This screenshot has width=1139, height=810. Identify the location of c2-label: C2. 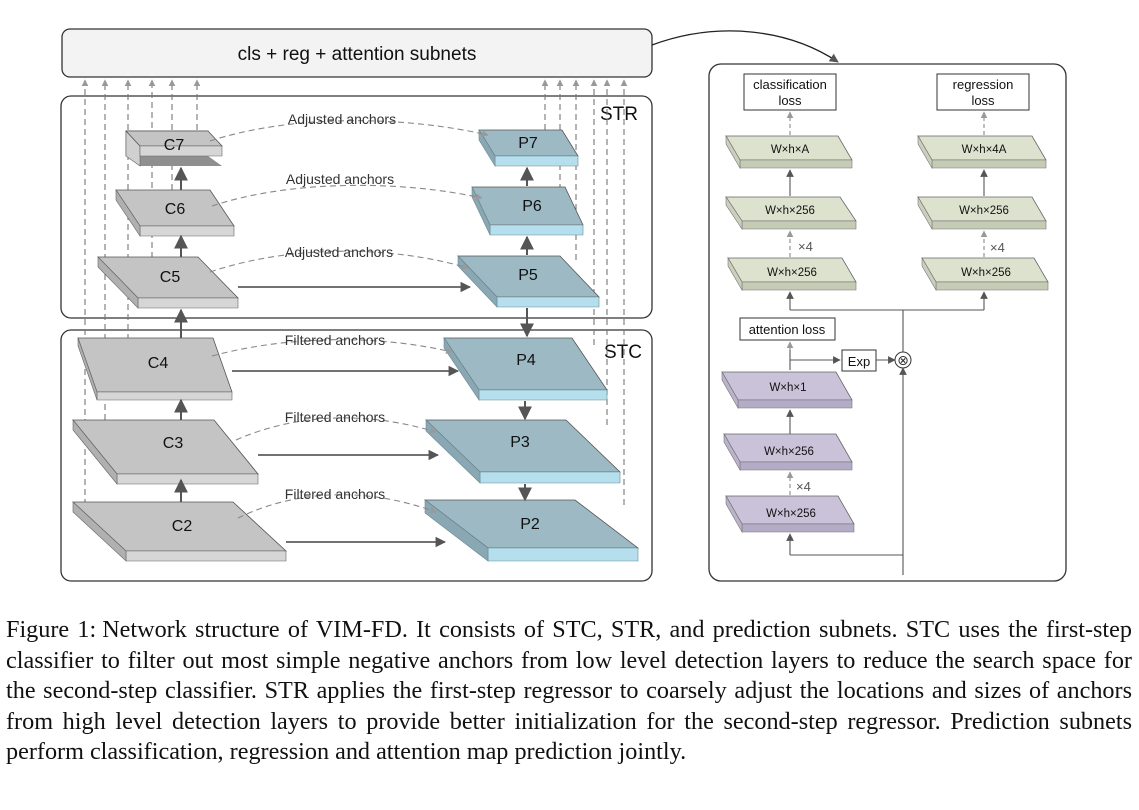
(182, 526).